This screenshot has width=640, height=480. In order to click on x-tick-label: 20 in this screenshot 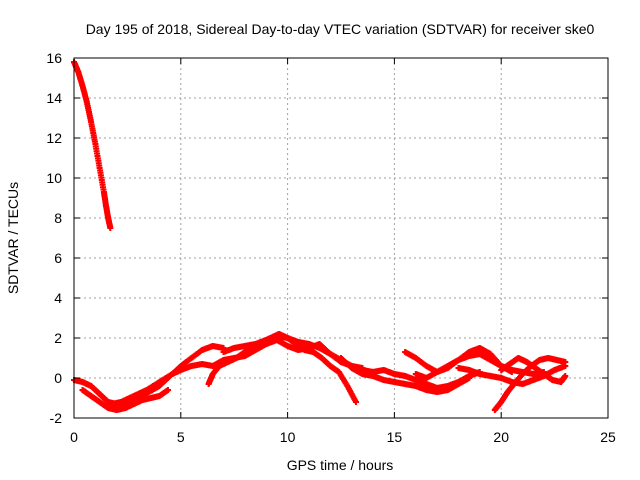, I will do `click(501, 437)`.